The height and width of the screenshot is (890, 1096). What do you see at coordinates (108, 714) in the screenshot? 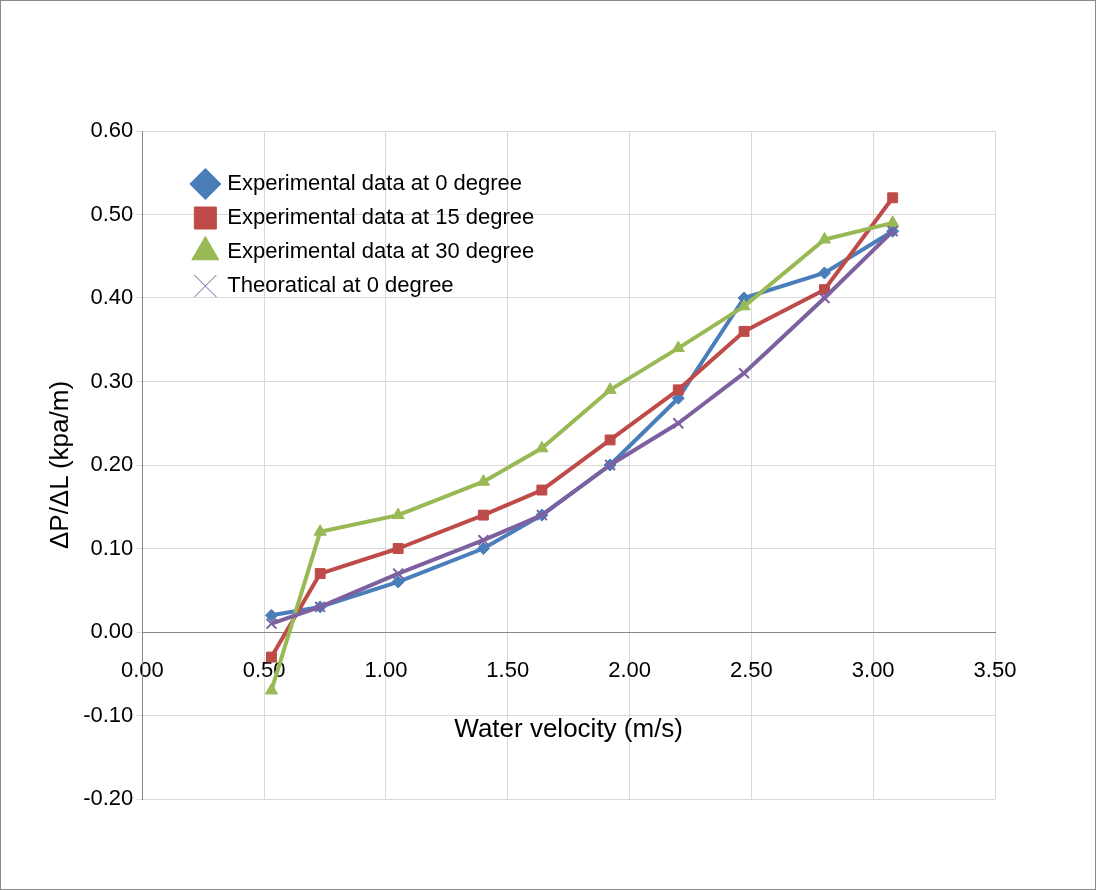
I see `y-tick-label: -0.10` at bounding box center [108, 714].